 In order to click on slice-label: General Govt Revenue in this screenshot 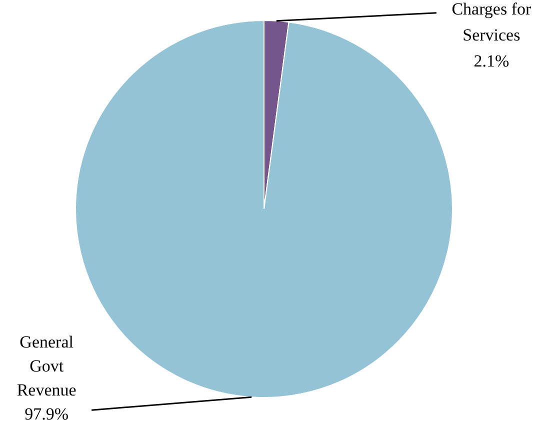, I will do `click(46, 366)`.